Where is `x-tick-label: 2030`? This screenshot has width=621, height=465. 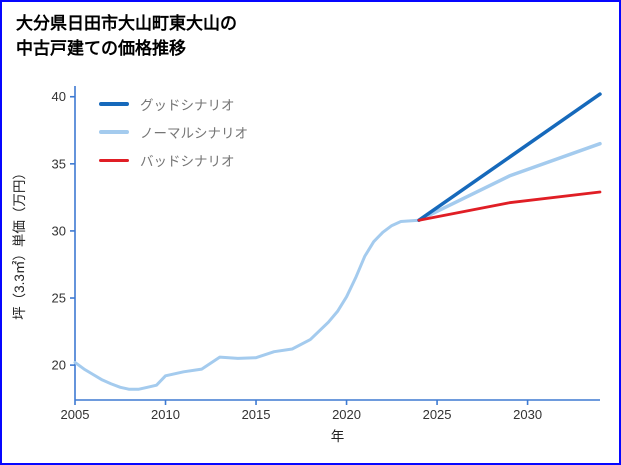
x-tick-label: 2030 is located at coordinates (527, 414).